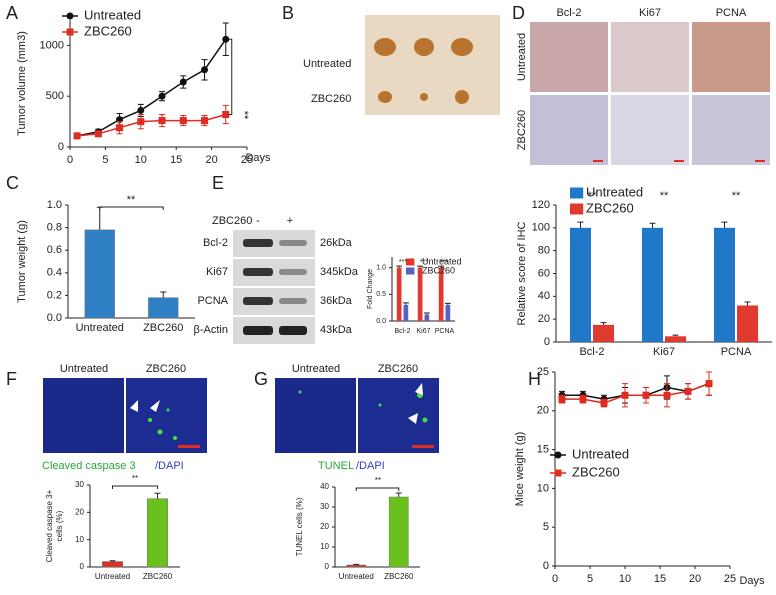  I want to click on x-axis-label: Days, so click(258, 158).